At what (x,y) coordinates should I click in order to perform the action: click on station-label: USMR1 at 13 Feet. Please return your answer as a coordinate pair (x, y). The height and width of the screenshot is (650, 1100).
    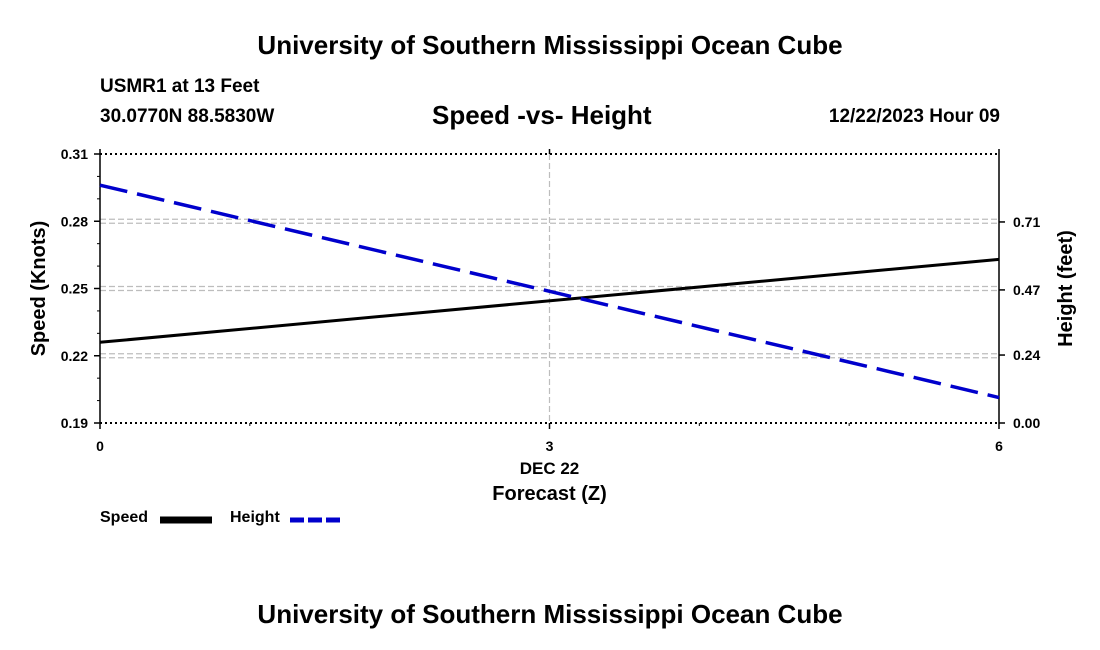
    Looking at the image, I should click on (180, 86).